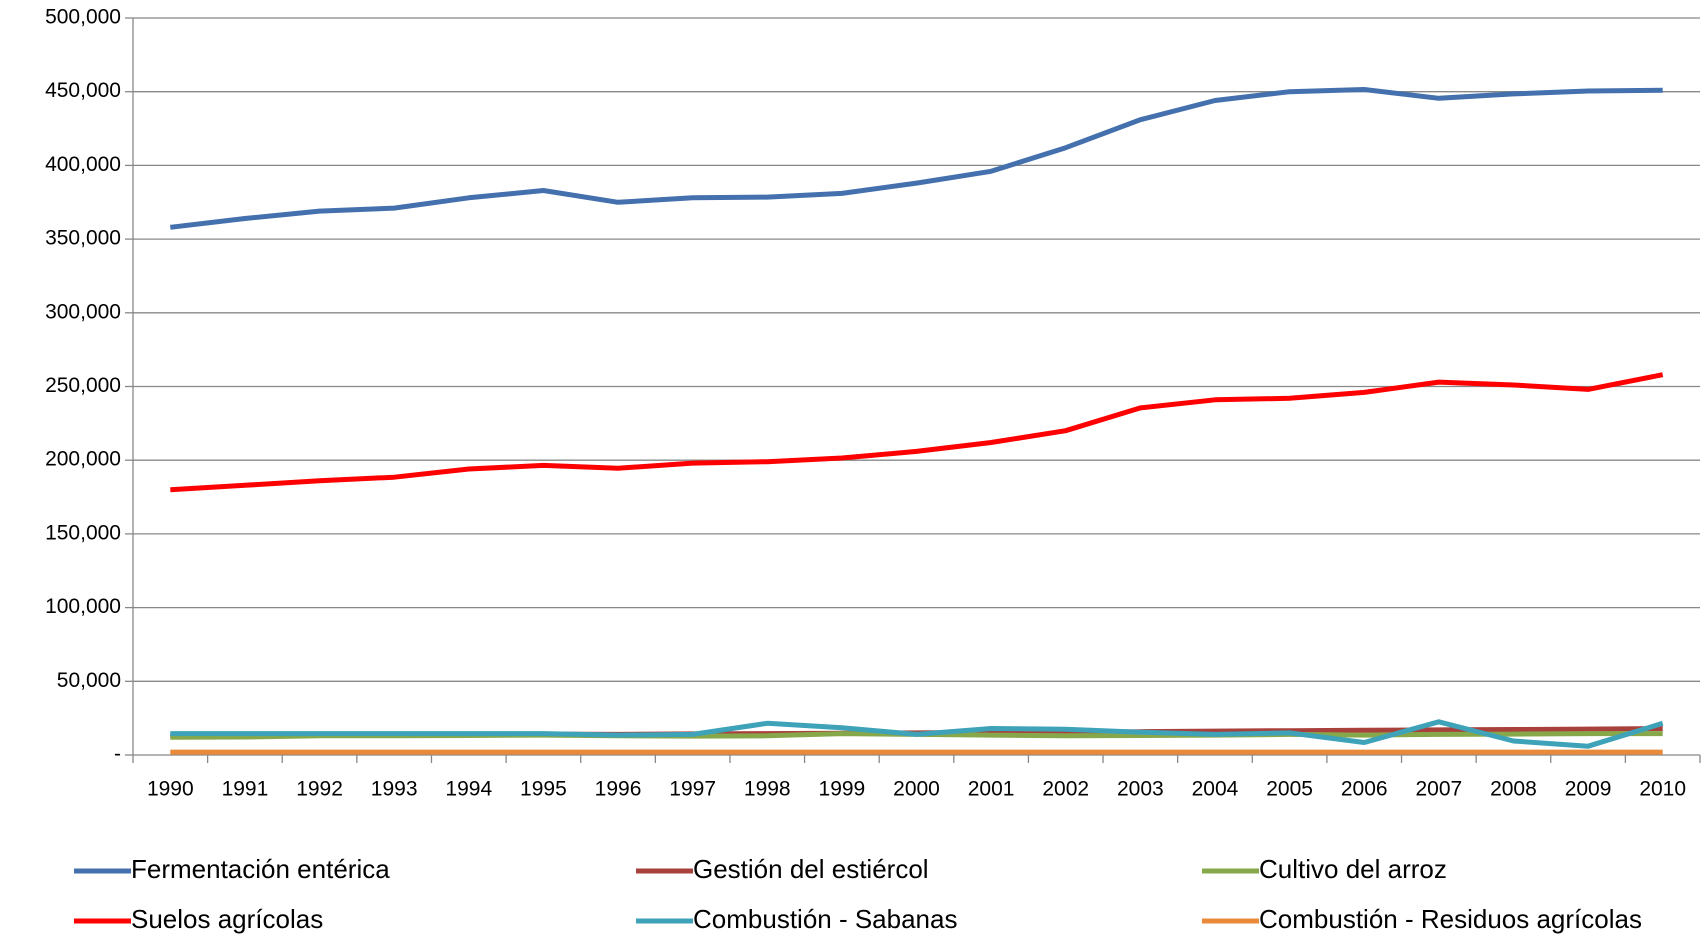  Describe the element at coordinates (1662, 789) in the screenshot. I see `x-tick-label: 2010` at that location.